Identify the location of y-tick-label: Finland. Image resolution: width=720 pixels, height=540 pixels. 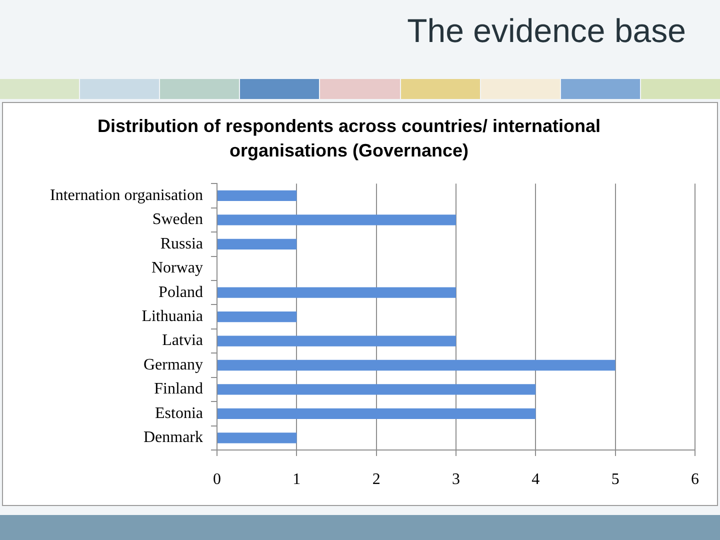
(178, 389).